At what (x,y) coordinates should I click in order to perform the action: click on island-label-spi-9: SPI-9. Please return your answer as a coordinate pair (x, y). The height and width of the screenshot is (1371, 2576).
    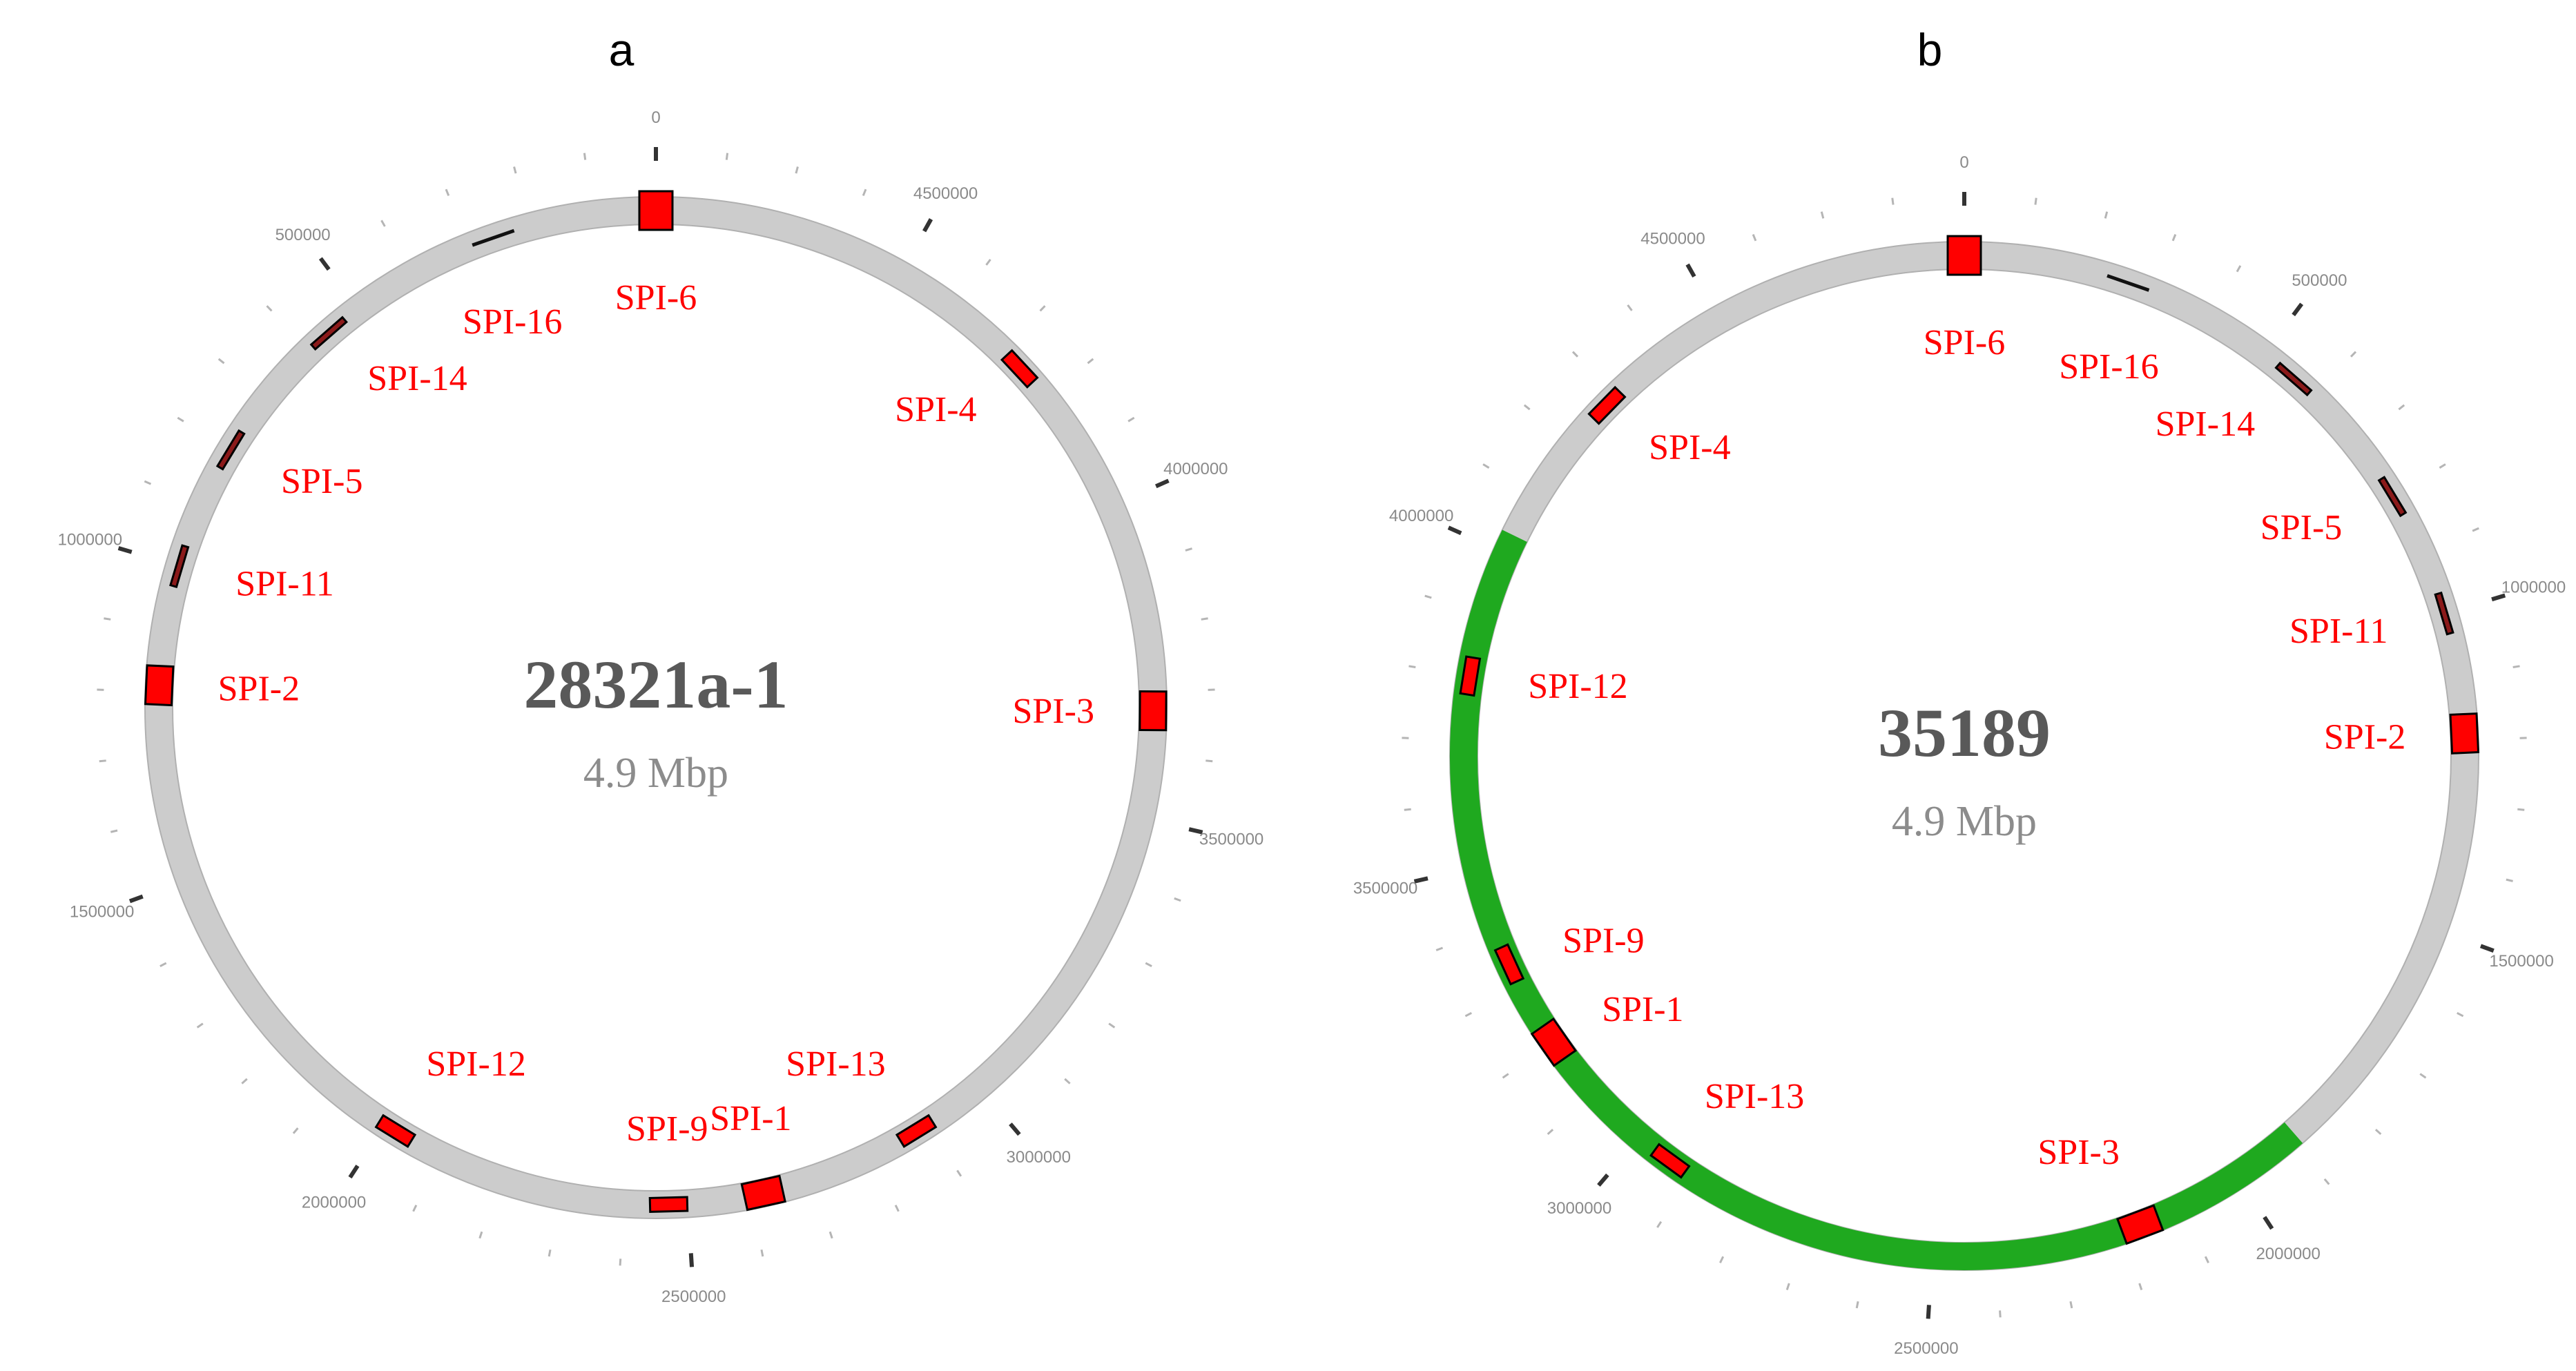
    Looking at the image, I should click on (667, 1129).